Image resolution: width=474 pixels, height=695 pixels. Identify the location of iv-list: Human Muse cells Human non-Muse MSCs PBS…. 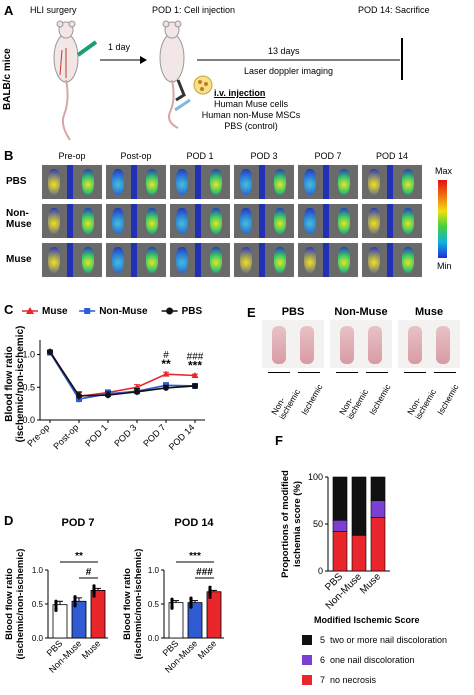
(251, 115).